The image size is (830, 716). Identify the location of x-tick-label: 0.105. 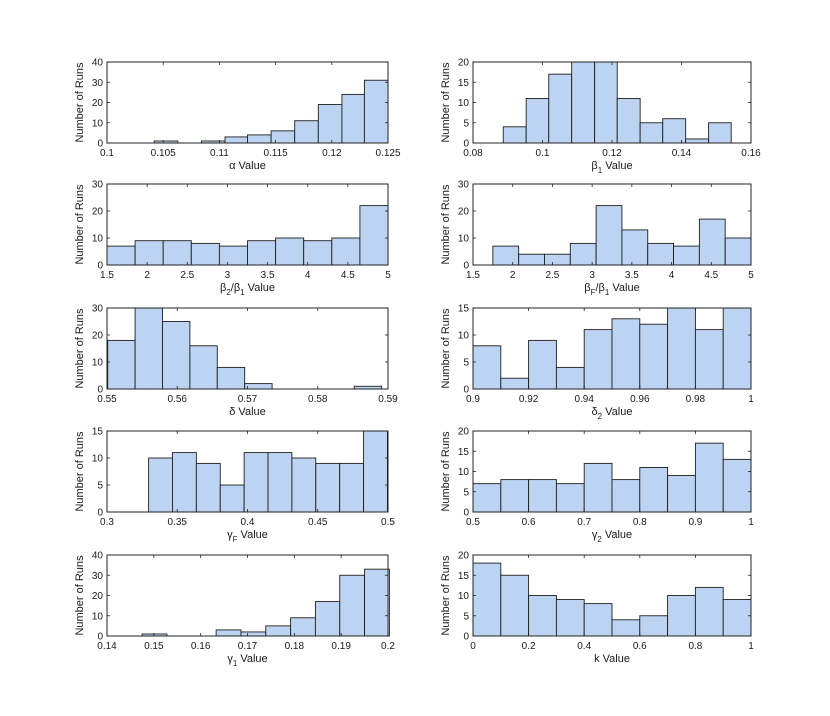
(163, 153).